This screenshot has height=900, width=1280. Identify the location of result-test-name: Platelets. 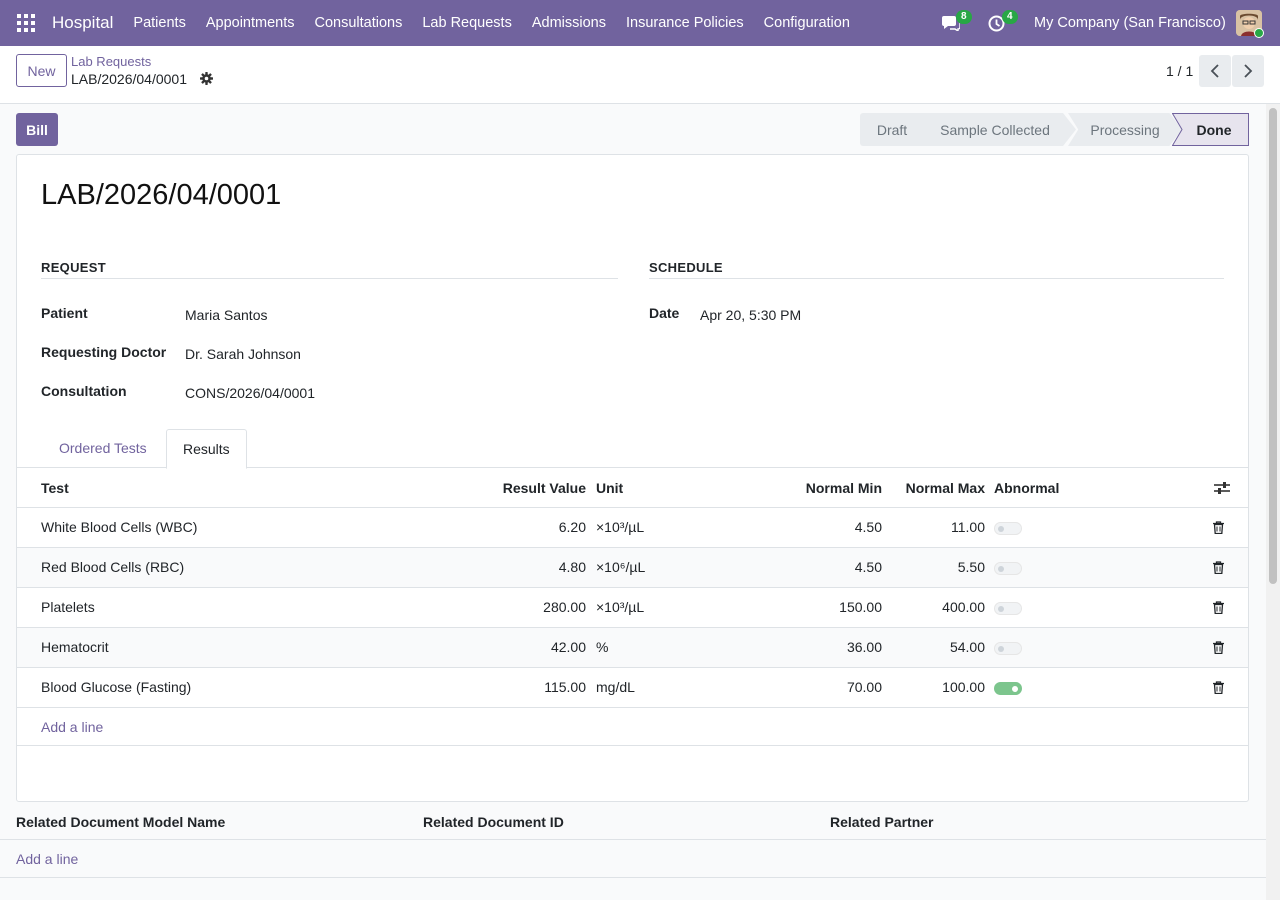
(68, 607).